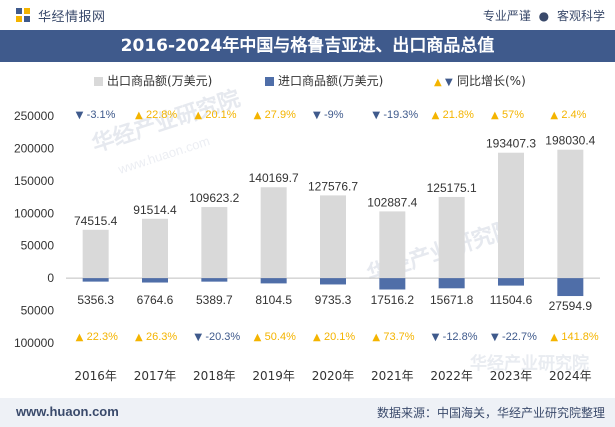 This screenshot has width=615, height=427. What do you see at coordinates (511, 376) in the screenshot?
I see `x-tick-label: 2023年` at bounding box center [511, 376].